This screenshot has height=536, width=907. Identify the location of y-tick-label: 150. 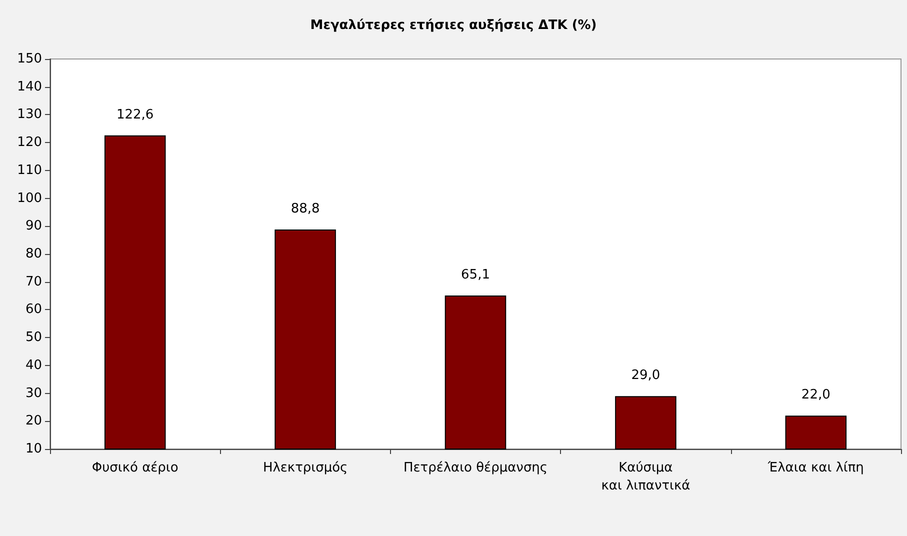
(29, 59).